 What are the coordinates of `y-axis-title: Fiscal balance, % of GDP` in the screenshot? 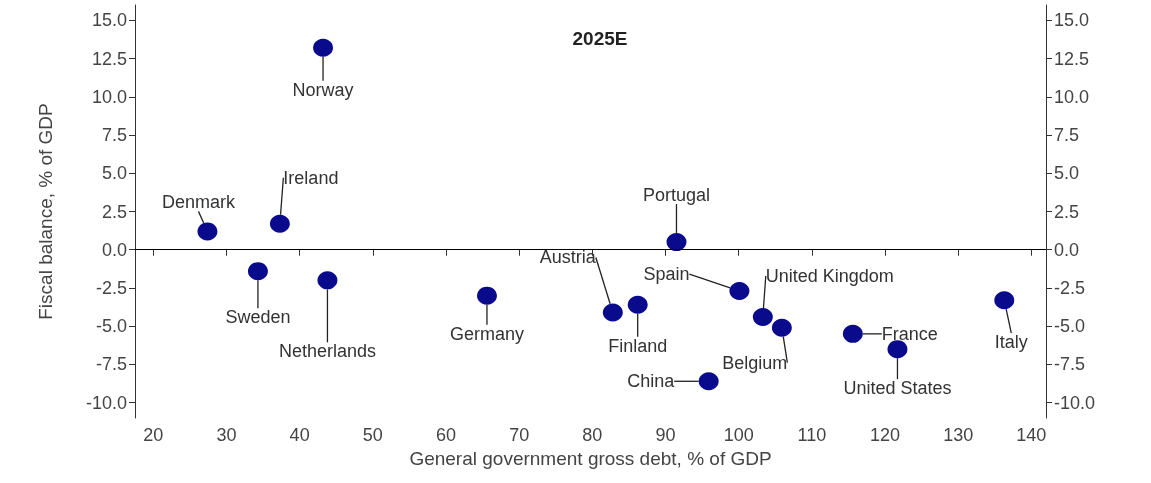 It's located at (45, 211).